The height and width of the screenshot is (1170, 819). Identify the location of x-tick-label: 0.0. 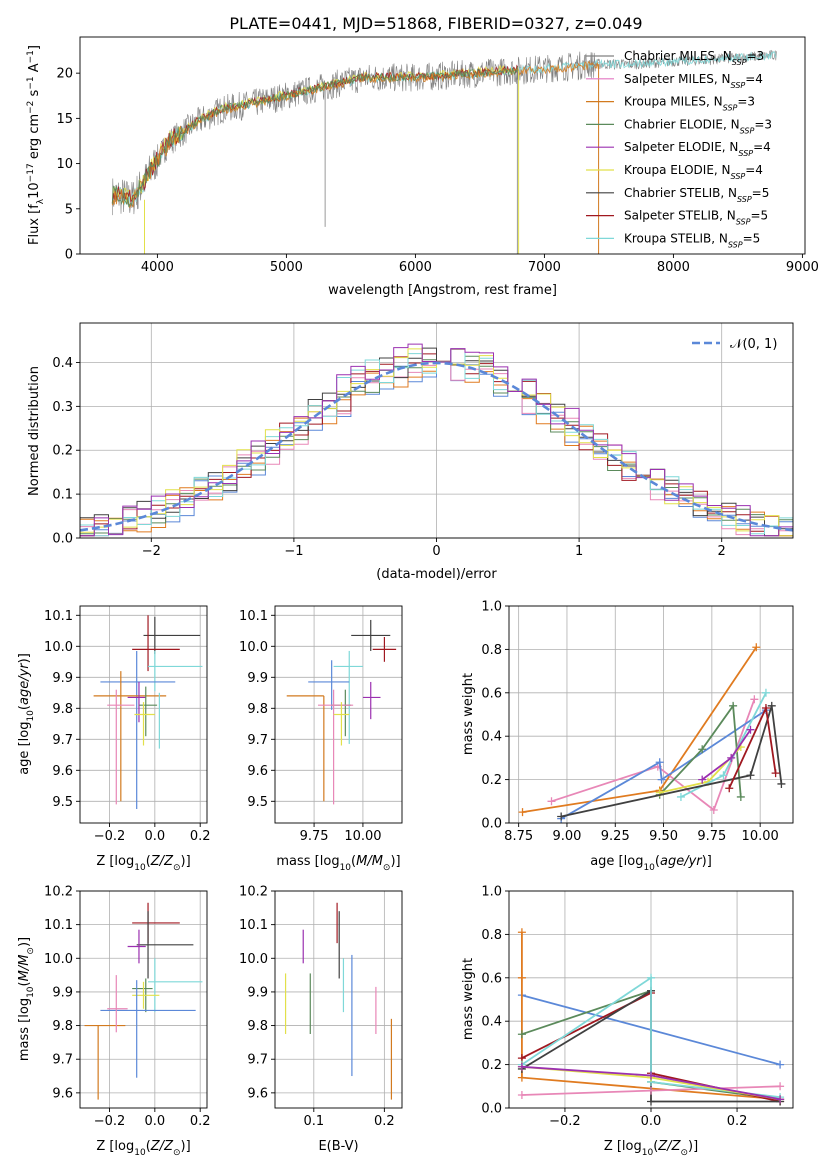
(651, 1121).